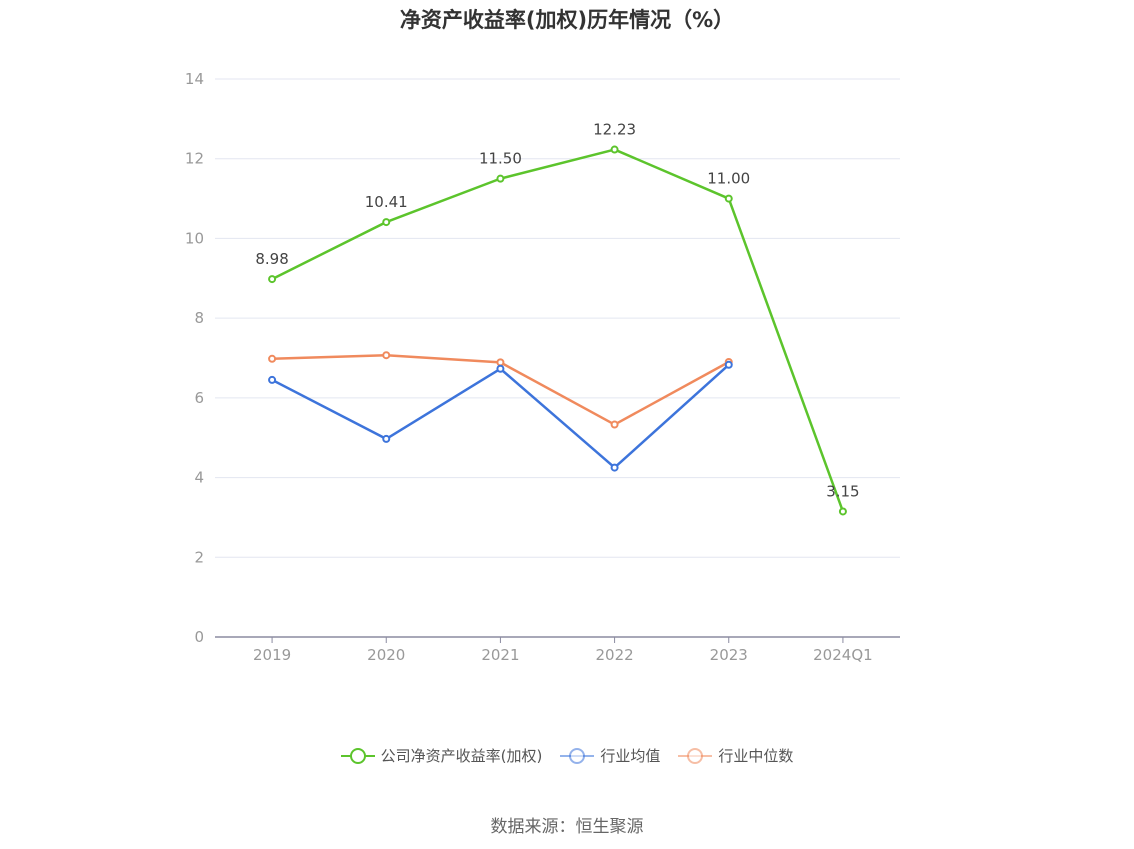 This screenshot has width=1134, height=849. I want to click on data-label: 8.98, so click(271, 259).